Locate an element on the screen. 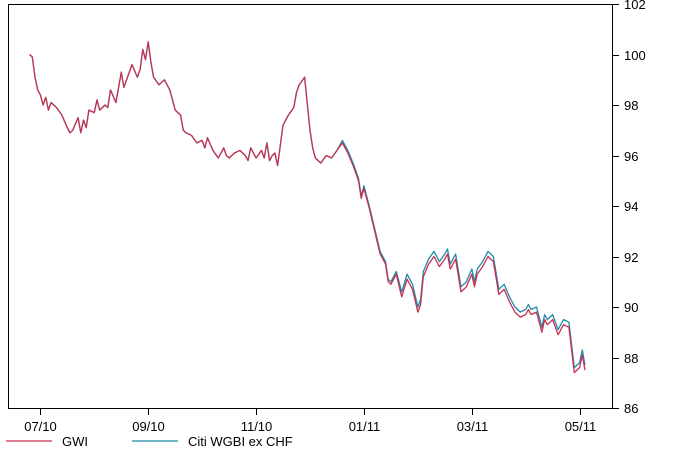  x-tick-label: 11/10 is located at coordinates (257, 426).